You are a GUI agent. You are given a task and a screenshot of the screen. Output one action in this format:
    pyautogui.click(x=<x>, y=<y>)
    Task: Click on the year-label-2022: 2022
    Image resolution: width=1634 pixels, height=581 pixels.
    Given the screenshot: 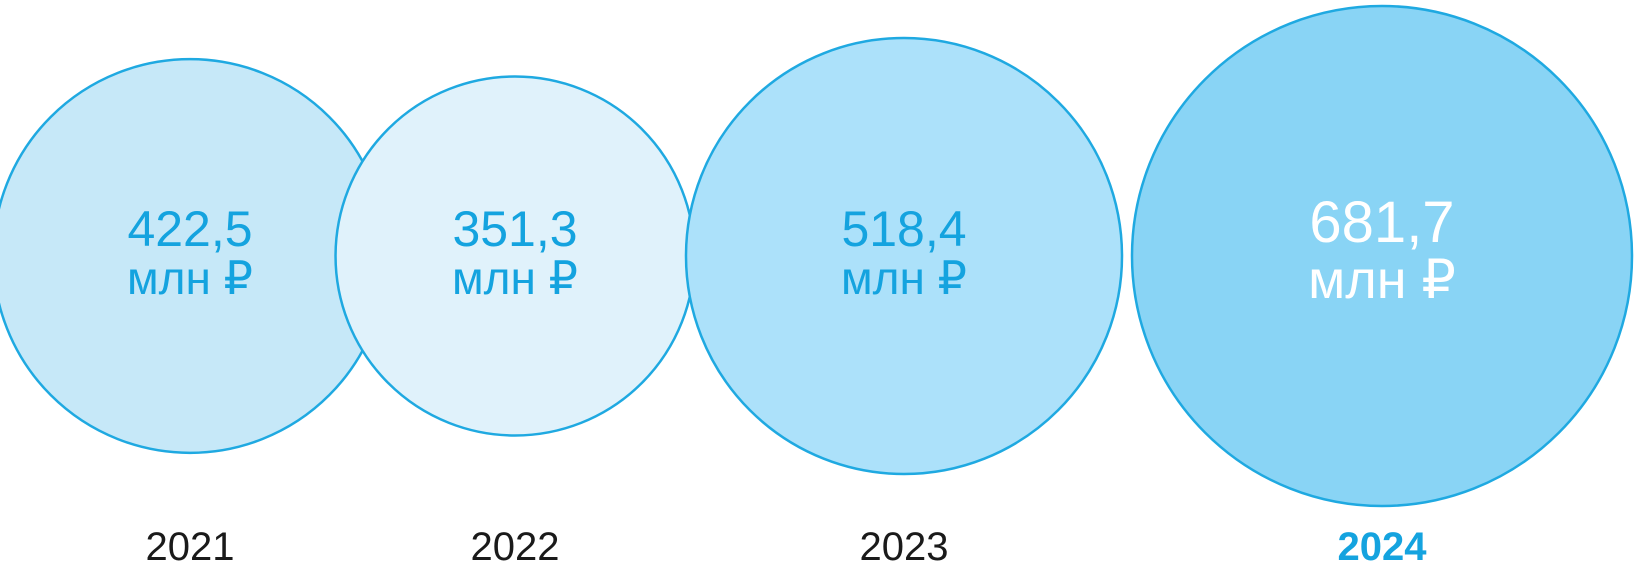 What is the action you would take?
    pyautogui.click(x=515, y=547)
    